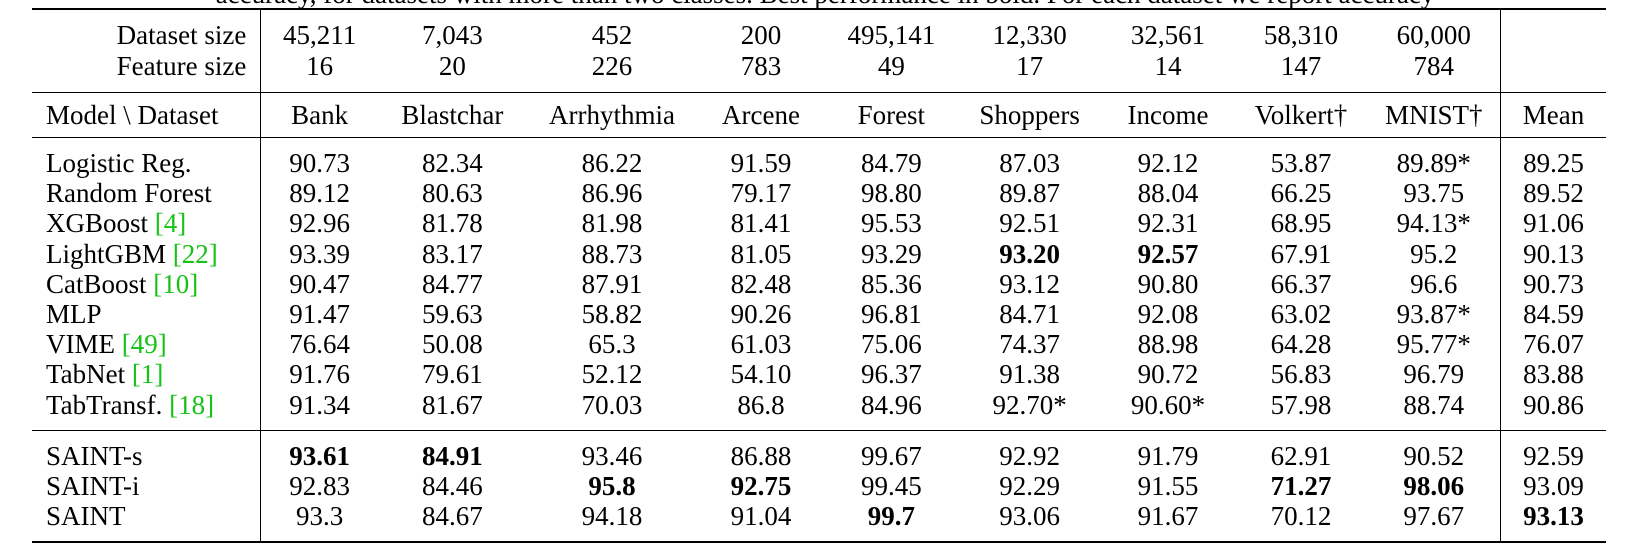  Describe the element at coordinates (1301, 66) in the screenshot. I see `meta-cell: 147` at that location.